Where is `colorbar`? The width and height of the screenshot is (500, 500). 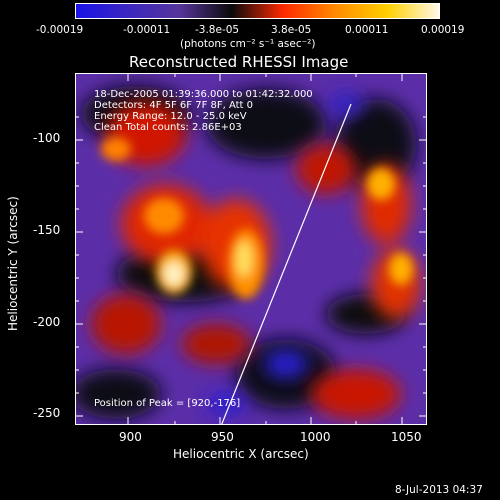 colorbar is located at coordinates (257, 11).